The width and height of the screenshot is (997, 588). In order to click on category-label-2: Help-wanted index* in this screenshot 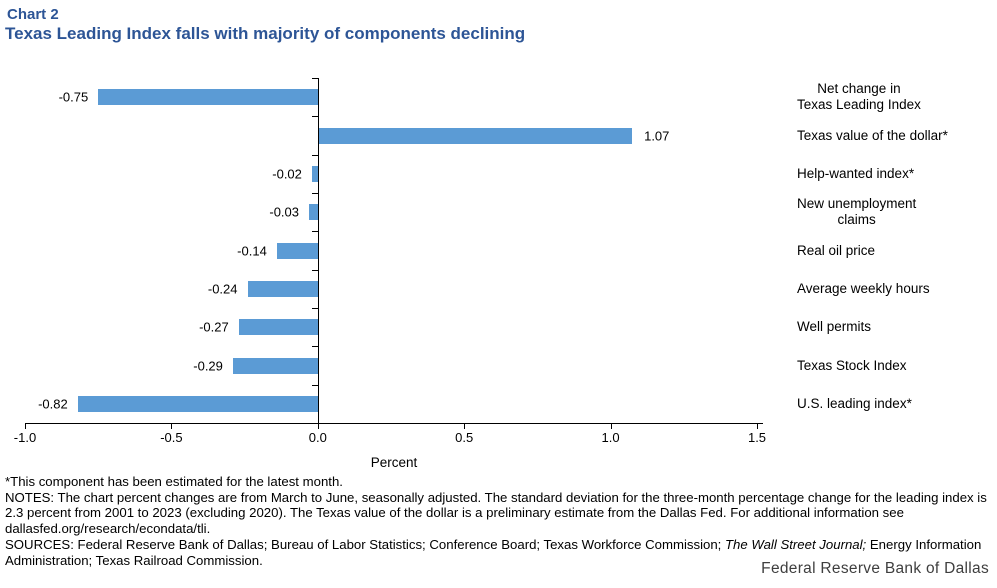, I will do `click(856, 173)`.